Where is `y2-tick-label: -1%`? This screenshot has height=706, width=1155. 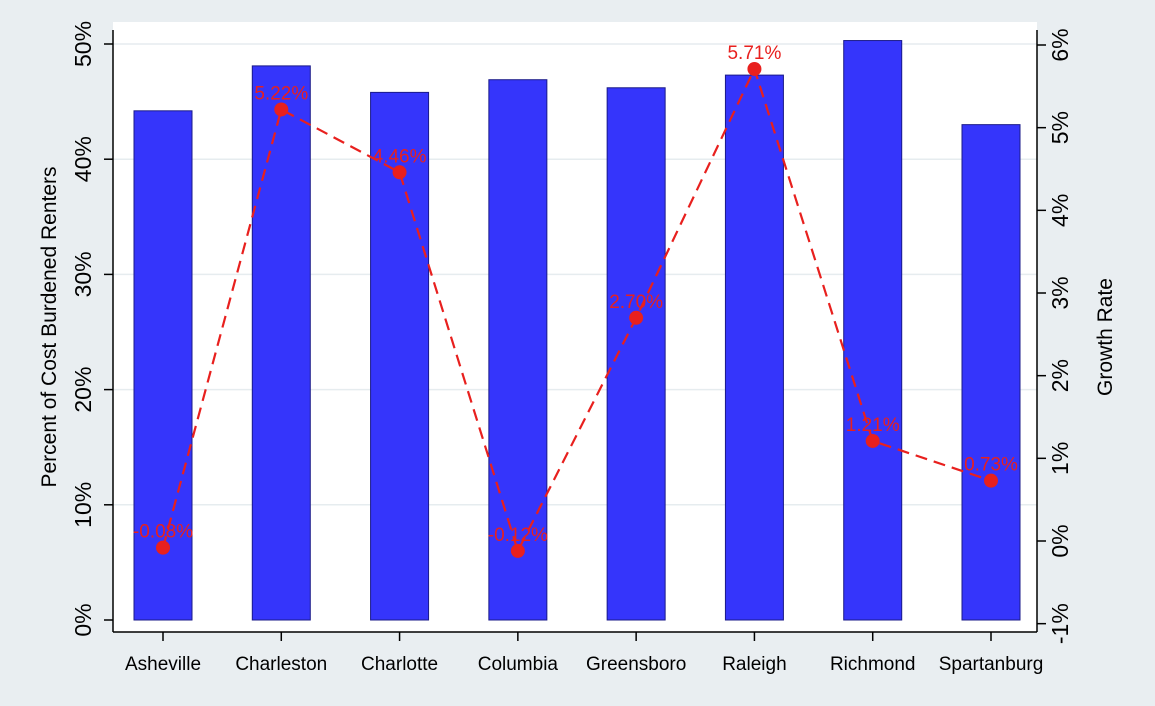 y2-tick-label: -1% is located at coordinates (1060, 623).